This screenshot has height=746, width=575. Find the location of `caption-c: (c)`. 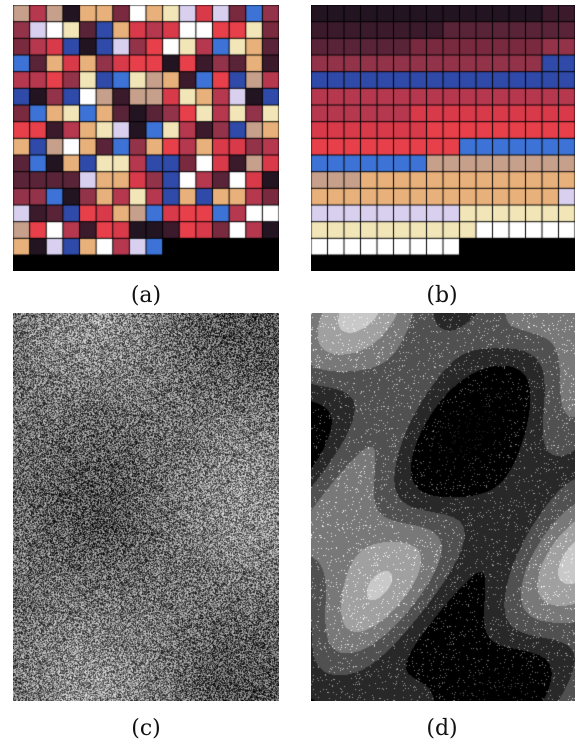

caption-c: (c) is located at coordinates (146, 728).